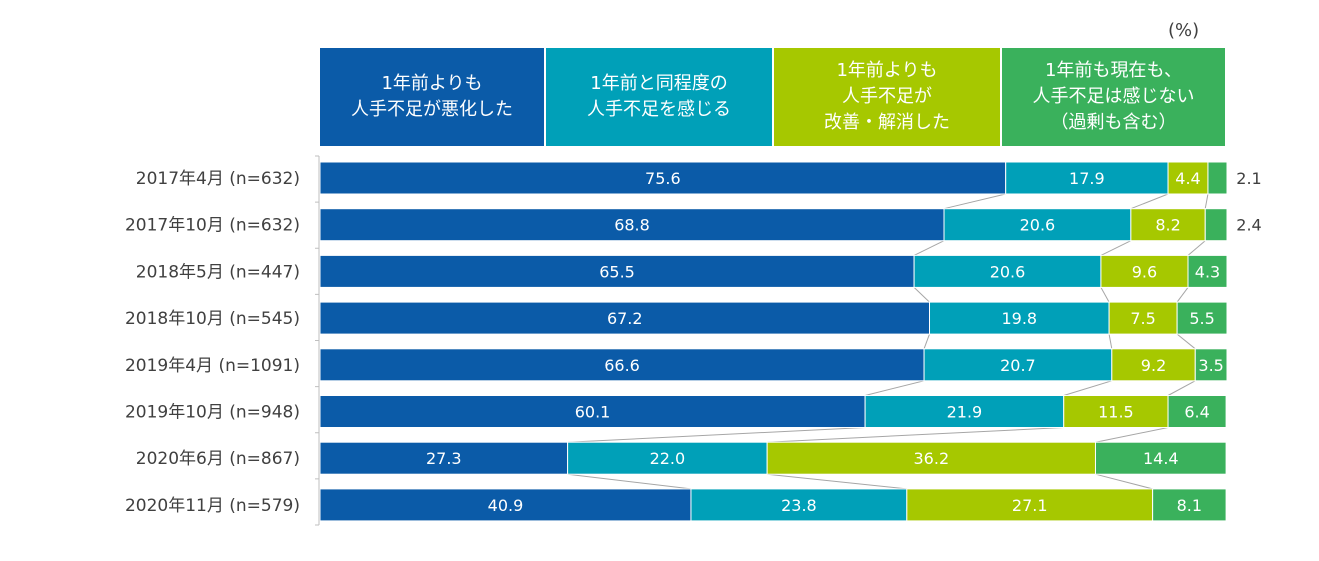 This screenshot has height=561, width=1319. What do you see at coordinates (887, 97) in the screenshot?
I see `legend-item: 1年前よりも 人手不足が 改善・解消した` at bounding box center [887, 97].